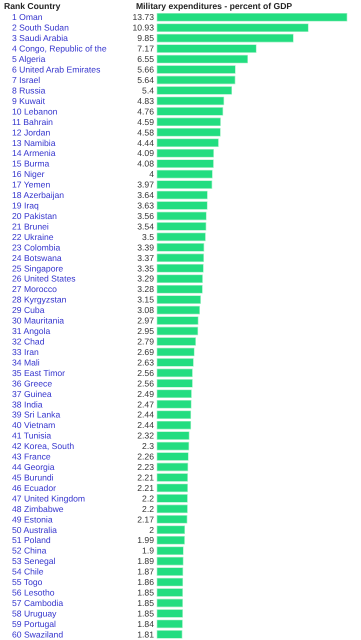 The height and width of the screenshot is (640, 361). What do you see at coordinates (29, 90) in the screenshot?
I see `y-tick-label: 8 Russia` at bounding box center [29, 90].